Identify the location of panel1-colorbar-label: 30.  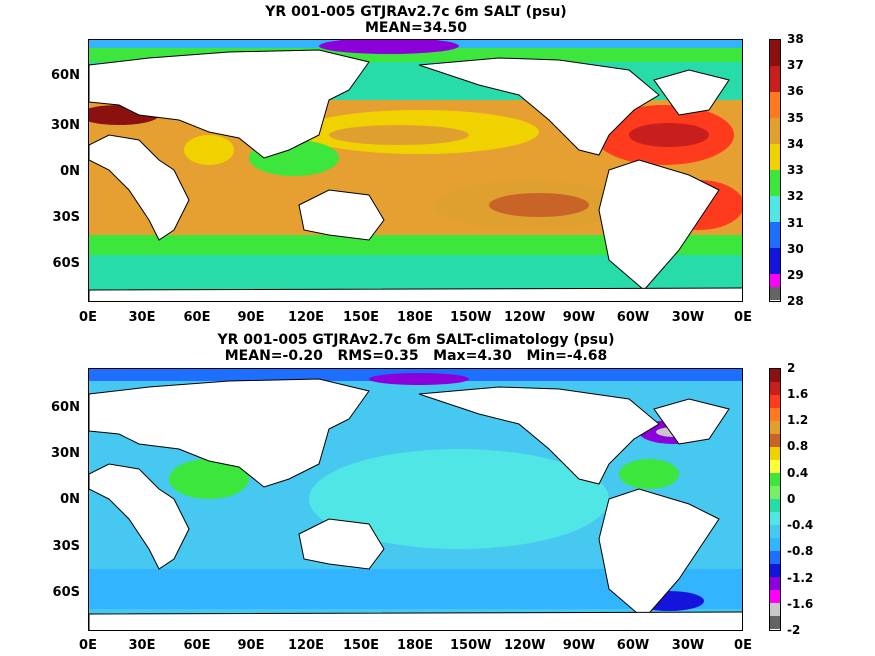
(795, 249).